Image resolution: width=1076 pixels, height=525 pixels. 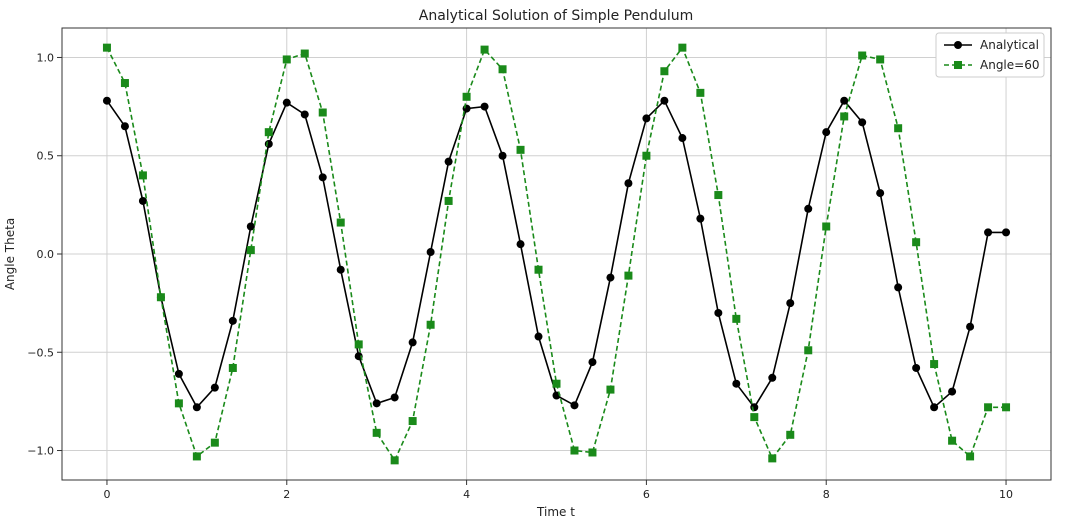 I want to click on legend: Analytical Angle=60, so click(x=990, y=55).